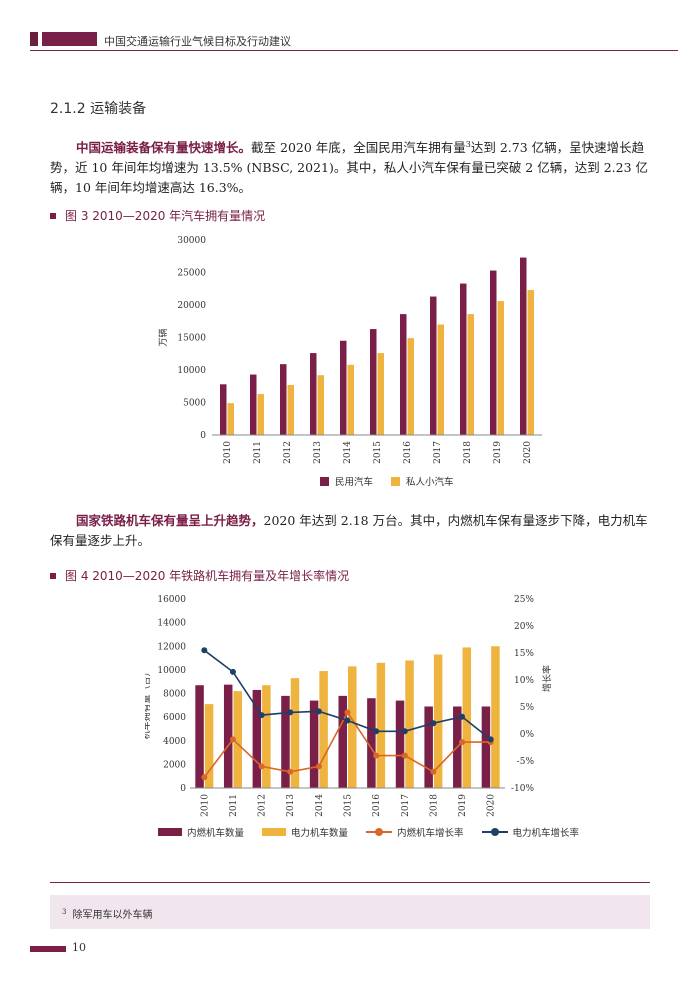 Image resolution: width=700 pixels, height=990 pixels. Describe the element at coordinates (527, 708) in the screenshot. I see `y2-tick-label: 5%` at that location.